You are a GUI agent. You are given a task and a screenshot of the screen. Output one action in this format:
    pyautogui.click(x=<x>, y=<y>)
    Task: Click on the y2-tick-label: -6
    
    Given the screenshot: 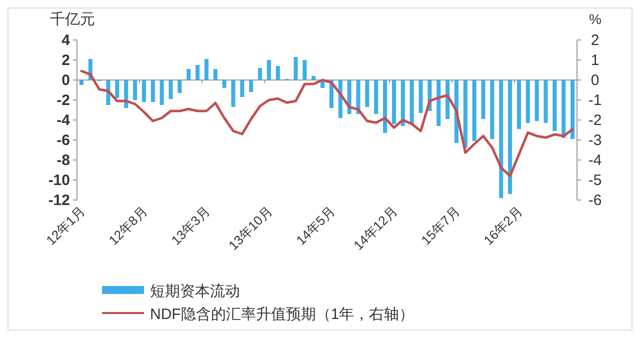 What is the action you would take?
    pyautogui.click(x=595, y=200)
    